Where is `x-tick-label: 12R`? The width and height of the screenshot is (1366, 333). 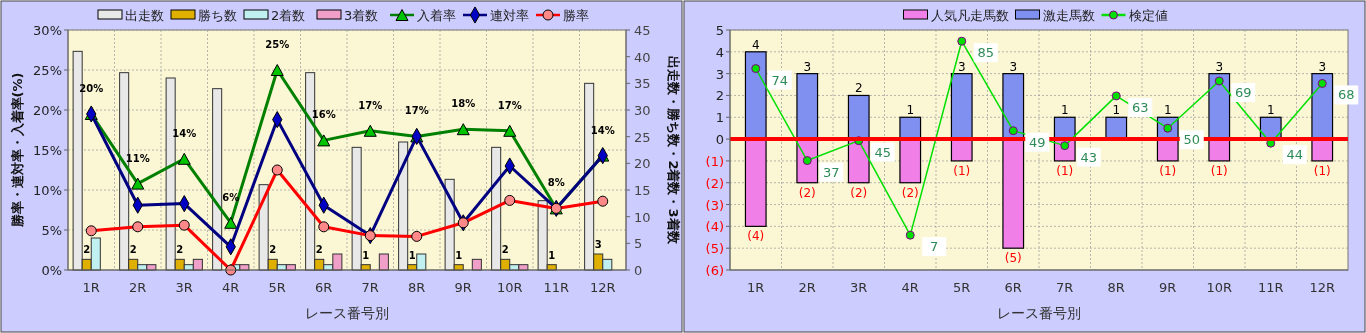 x-tick-label: 12R is located at coordinates (602, 287).